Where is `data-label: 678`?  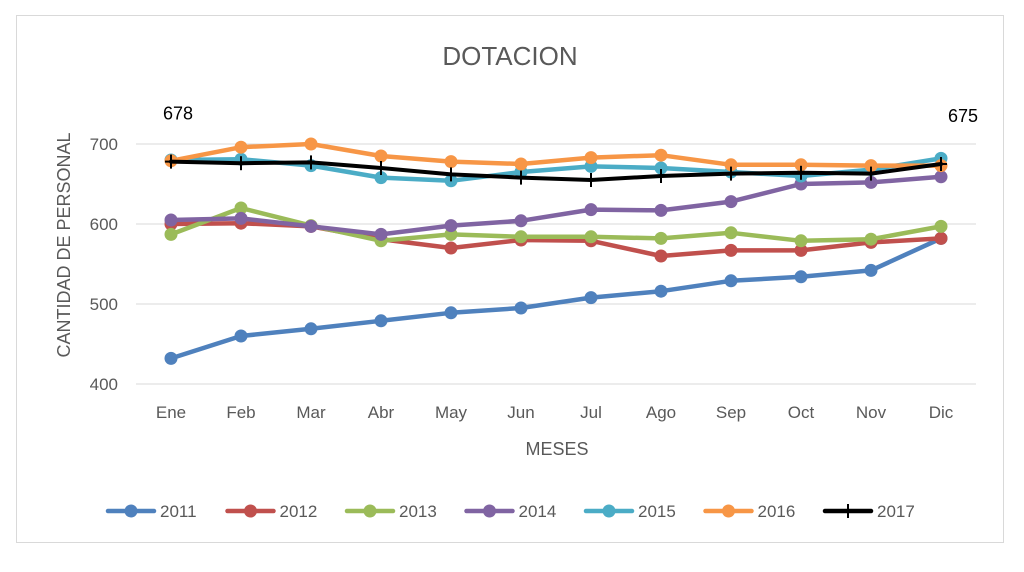
data-label: 678 is located at coordinates (178, 114).